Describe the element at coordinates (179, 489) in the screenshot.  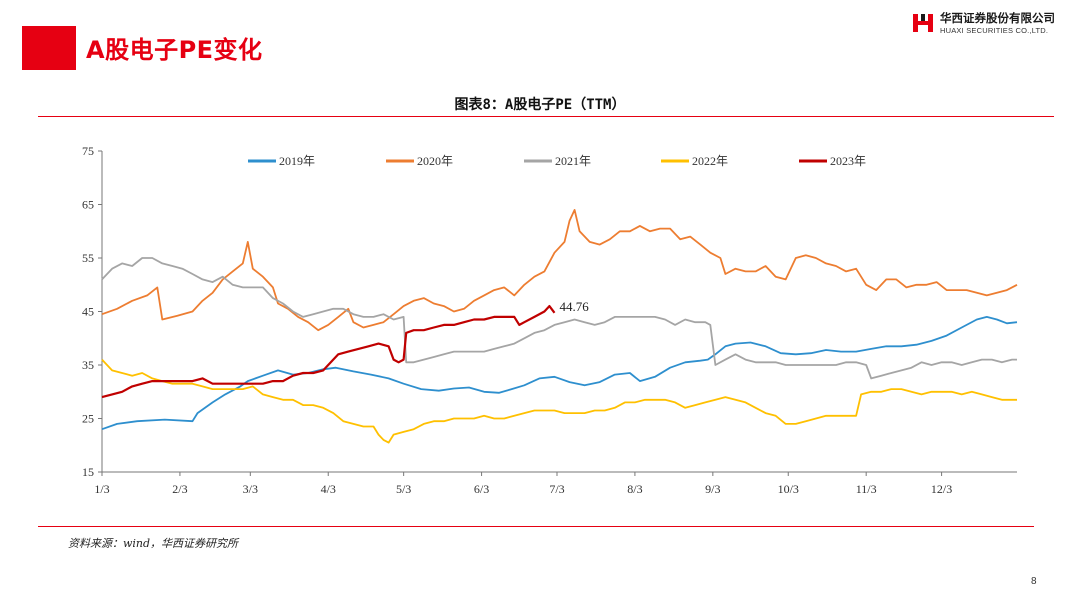
I see `x-tick-label: 2/3` at that location.